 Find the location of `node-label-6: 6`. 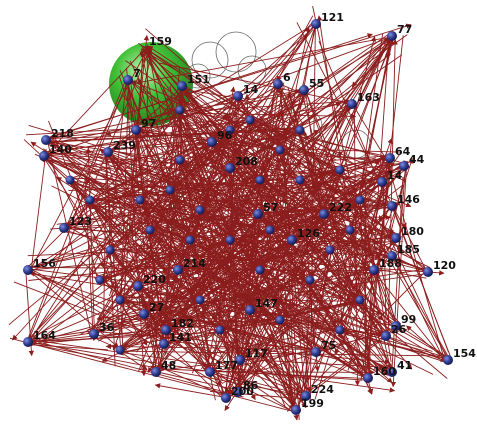

node-label-6: 6 is located at coordinates (287, 77).